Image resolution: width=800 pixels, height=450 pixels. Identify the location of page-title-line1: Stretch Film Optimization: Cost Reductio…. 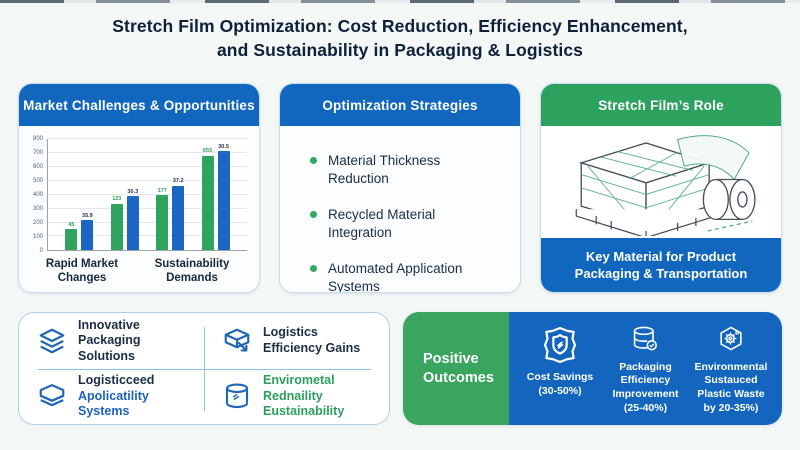
(400, 26).